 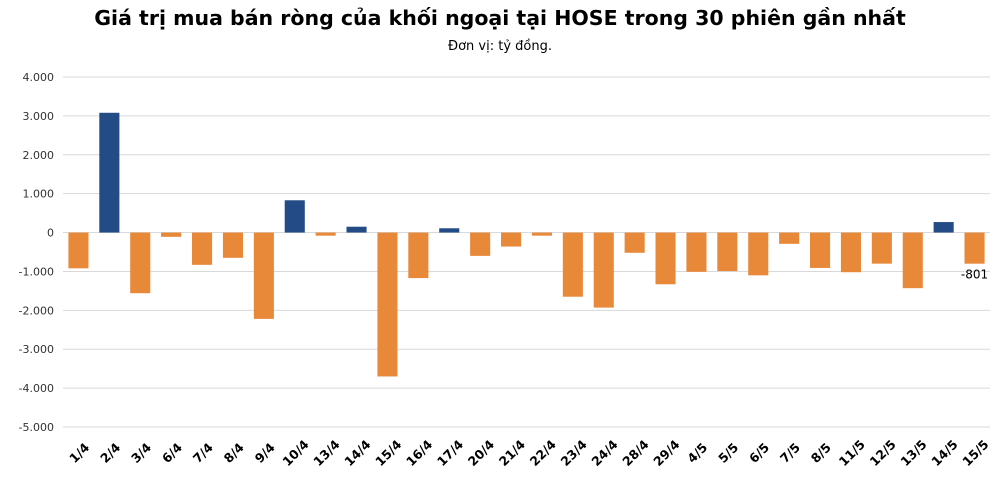 What do you see at coordinates (604, 452) in the screenshot?
I see `x-tick-label: 24/4` at bounding box center [604, 452].